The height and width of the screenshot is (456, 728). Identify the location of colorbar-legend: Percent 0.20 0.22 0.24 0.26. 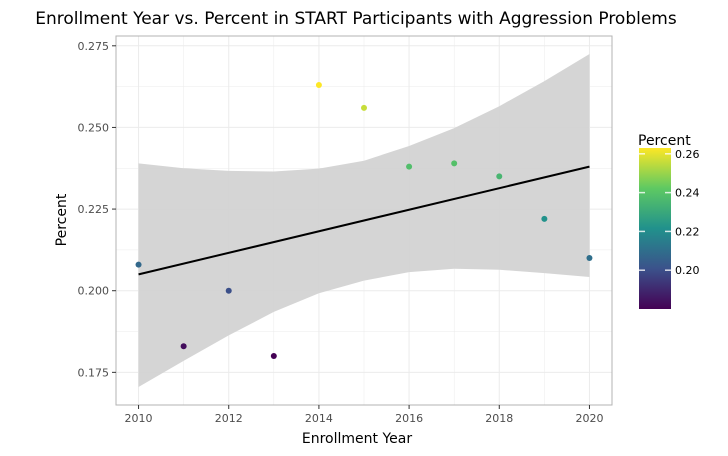
(669, 221).